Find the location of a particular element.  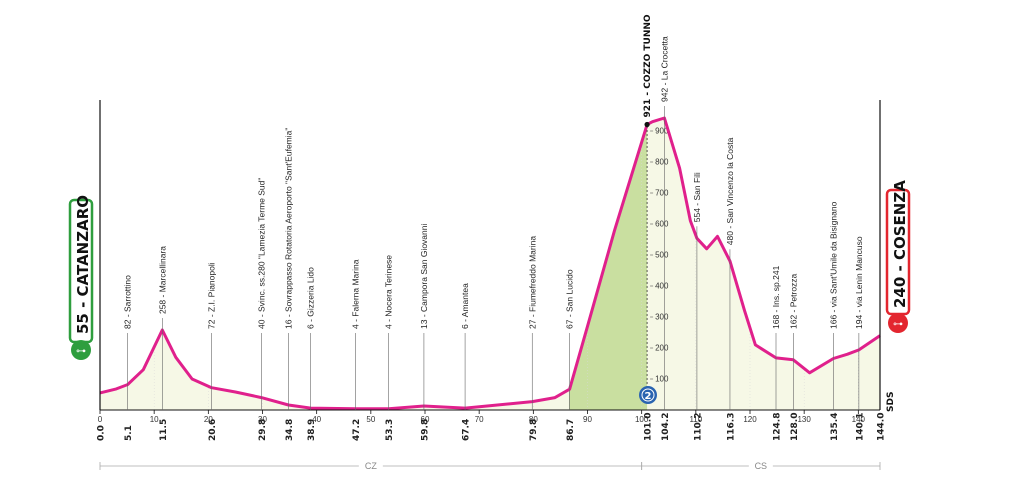

waypoint-label: 162 - Petrozza is located at coordinates (793, 301).